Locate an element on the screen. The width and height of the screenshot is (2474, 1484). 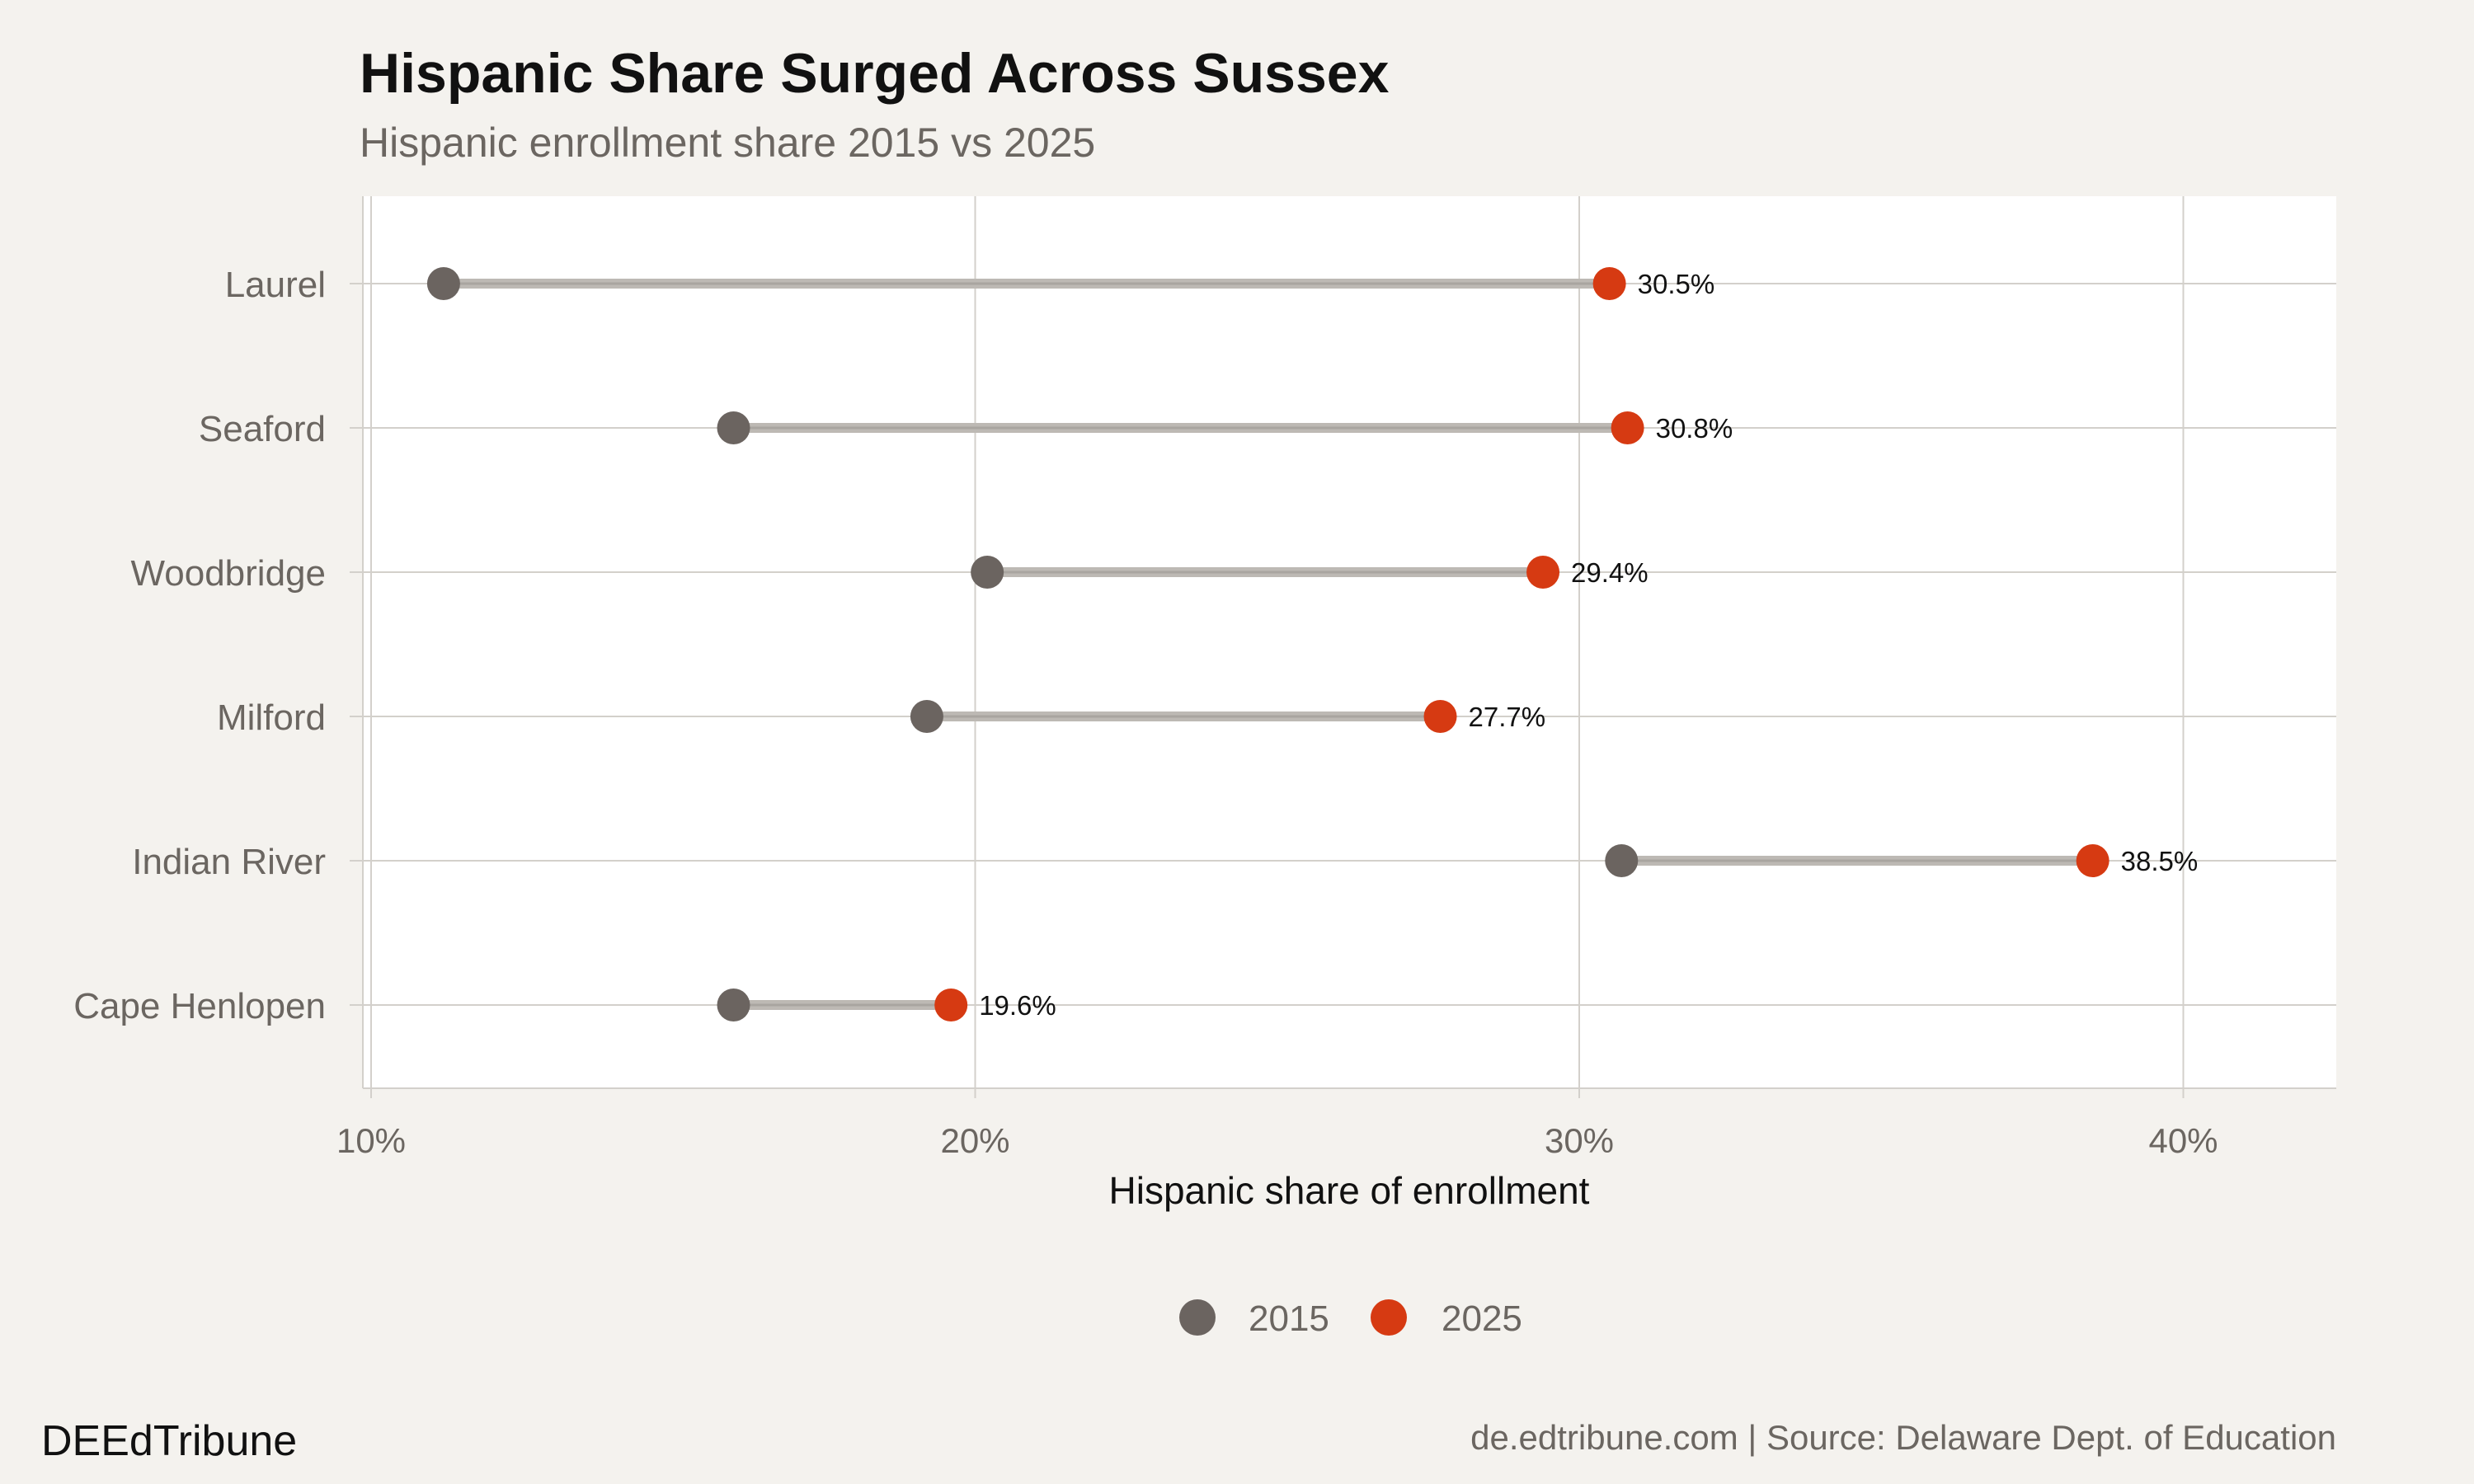
legend-label-2015: 2015 is located at coordinates (1289, 1318).